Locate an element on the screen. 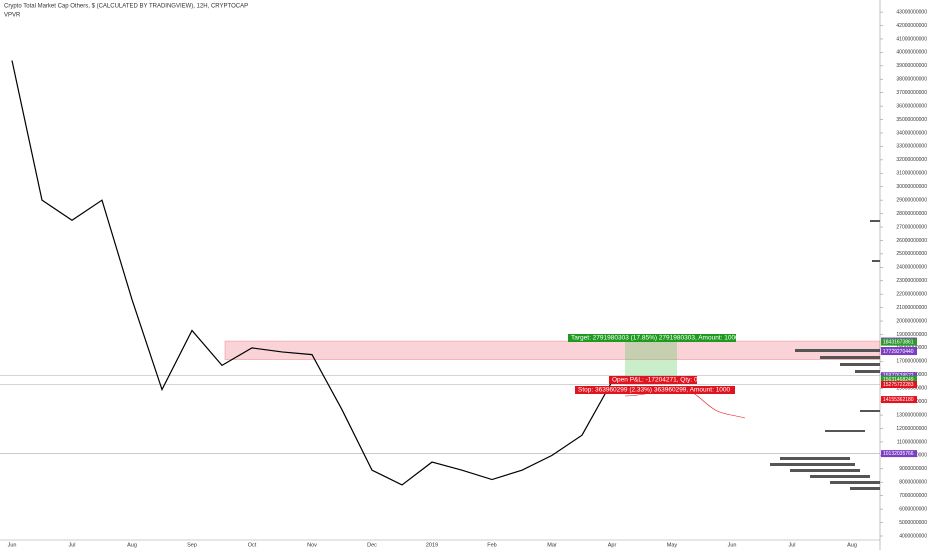  y-tick-label: 28000000000 is located at coordinates (911, 214).